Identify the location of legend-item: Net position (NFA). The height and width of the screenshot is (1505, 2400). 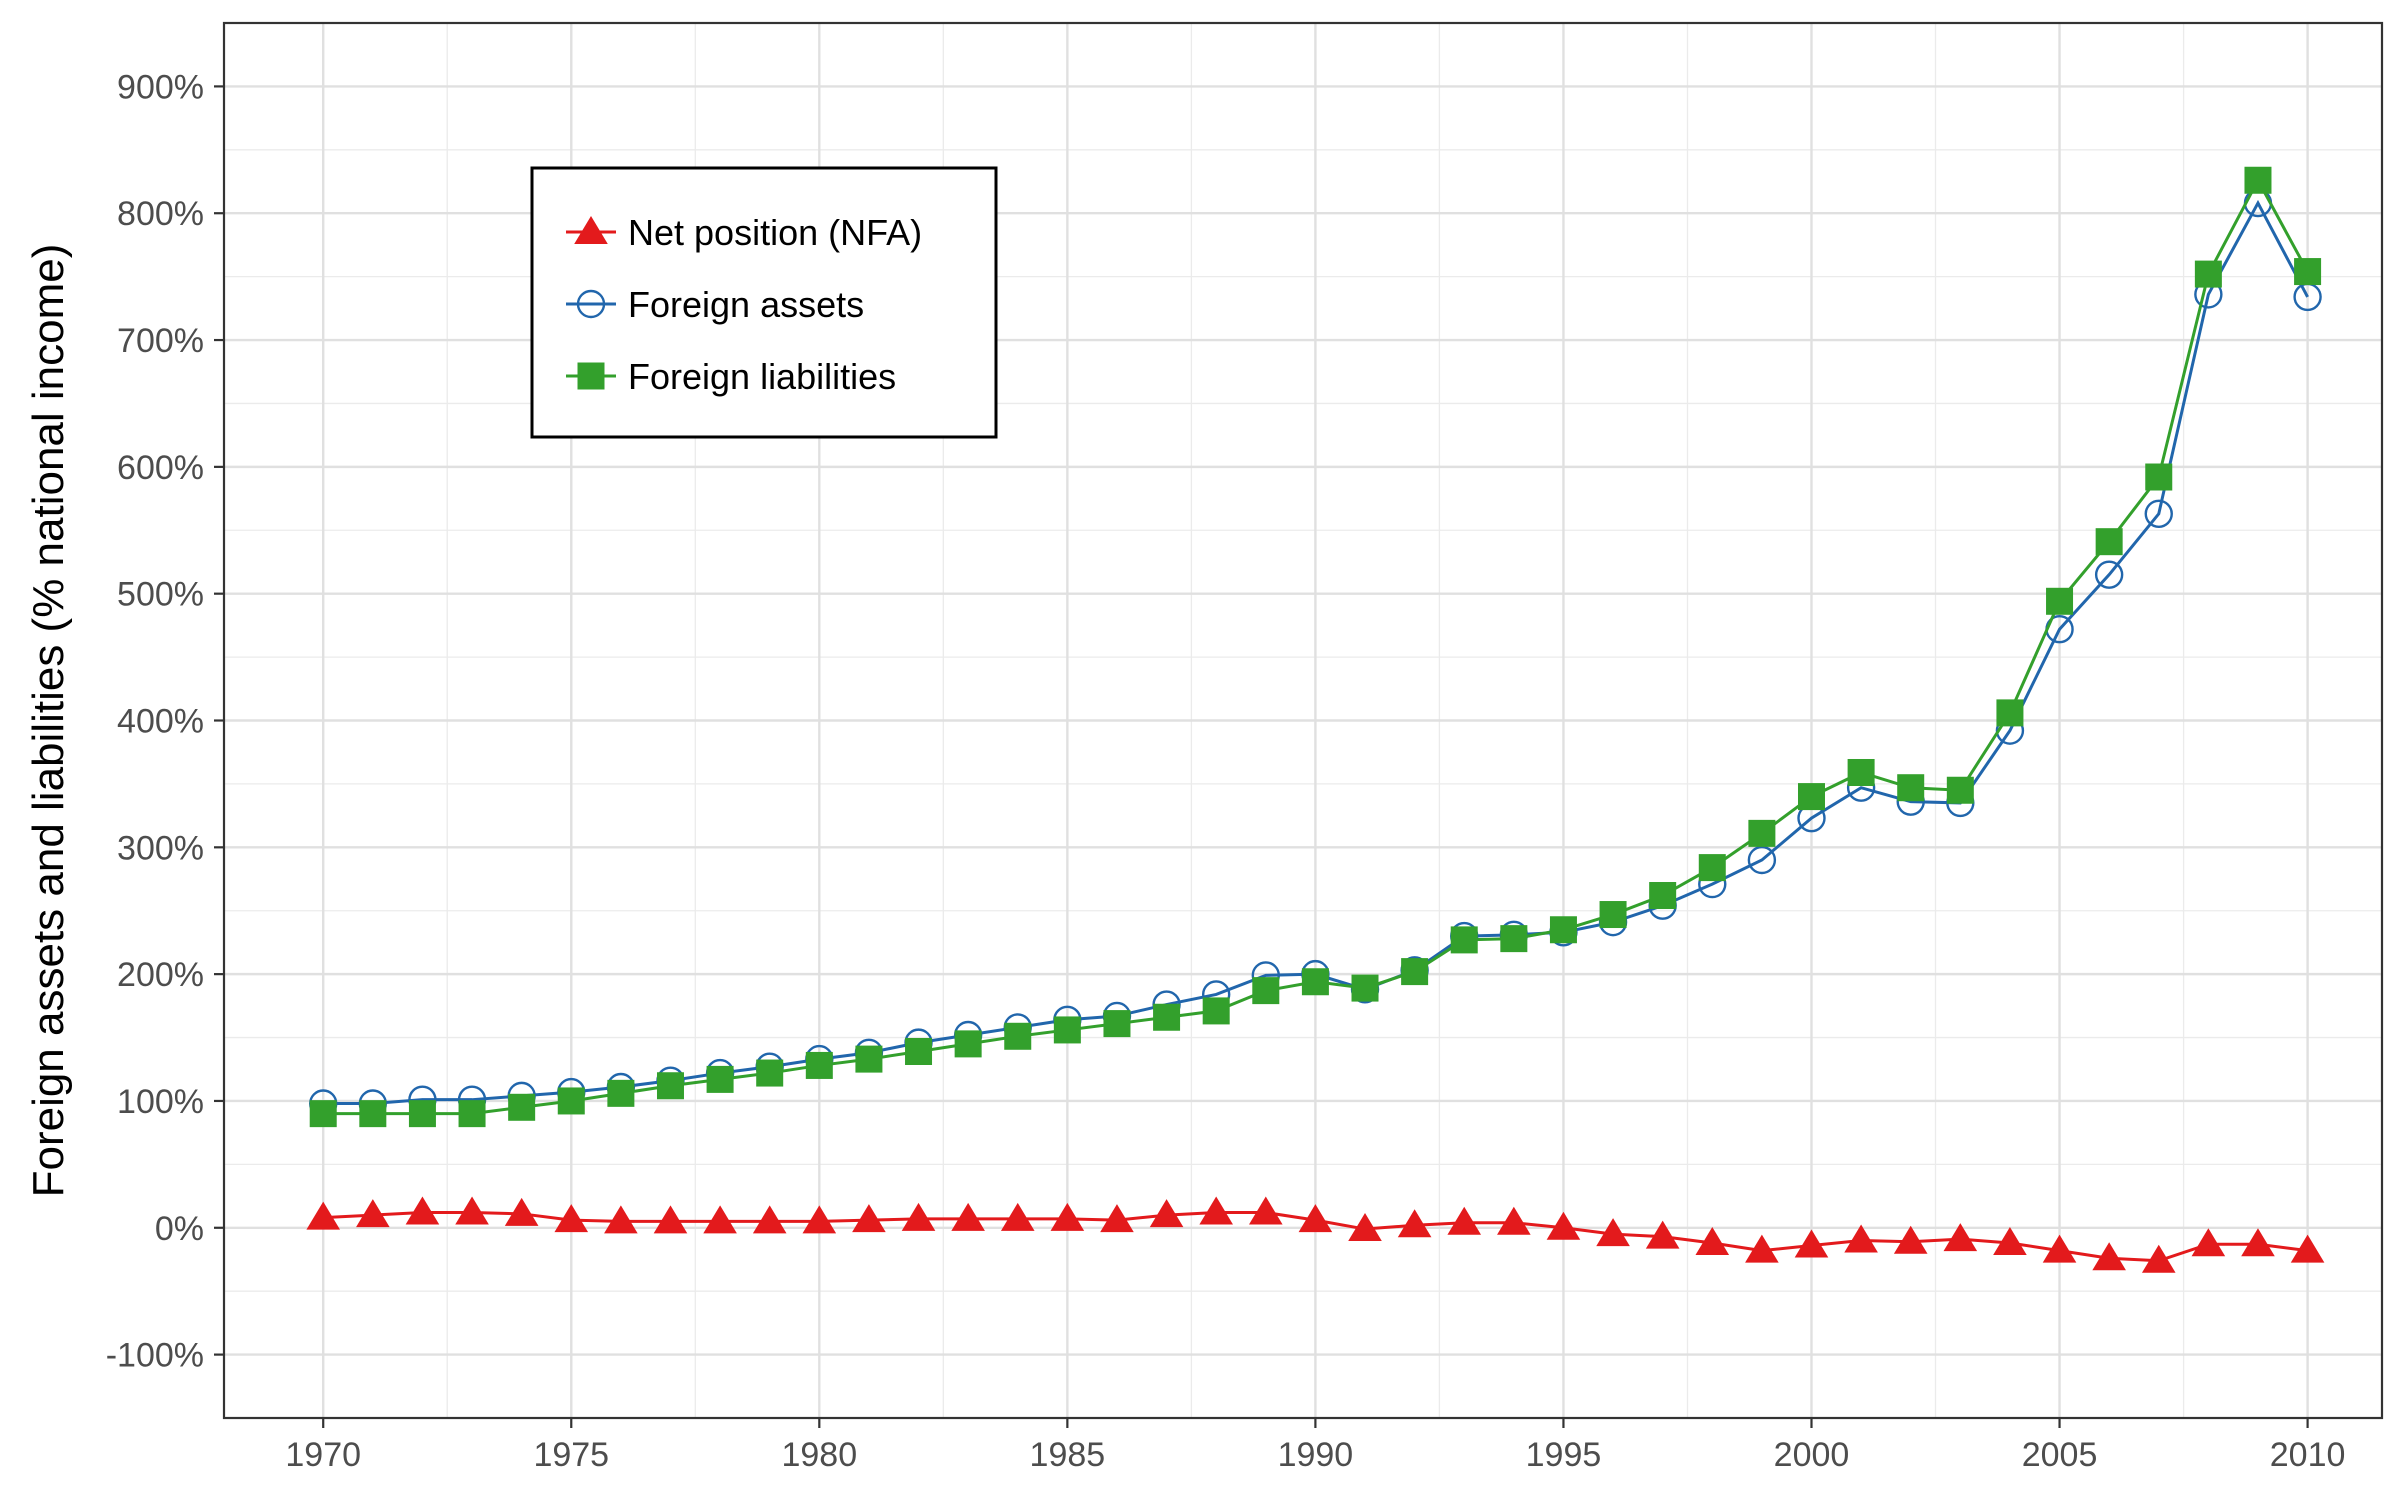
(744, 232).